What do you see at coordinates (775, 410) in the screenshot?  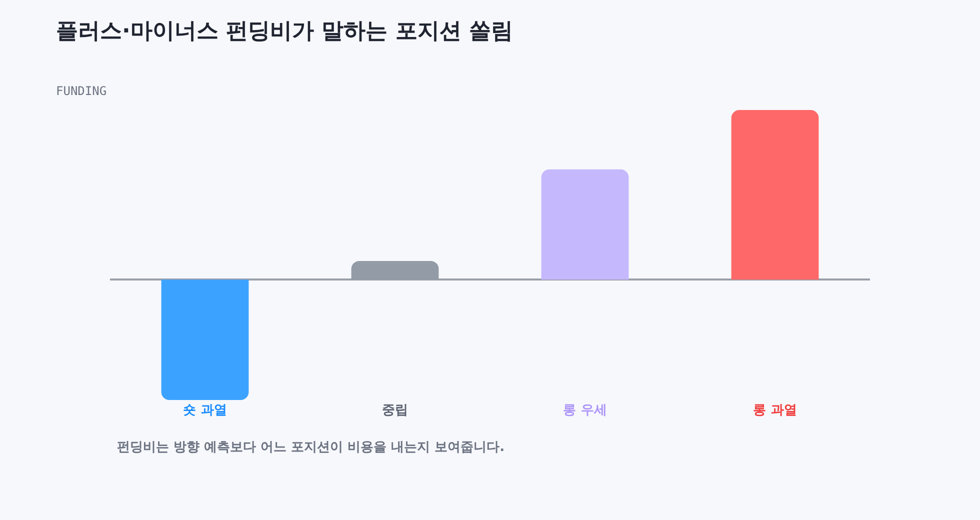 I see `x-tick-label: 롱 과열` at bounding box center [775, 410].